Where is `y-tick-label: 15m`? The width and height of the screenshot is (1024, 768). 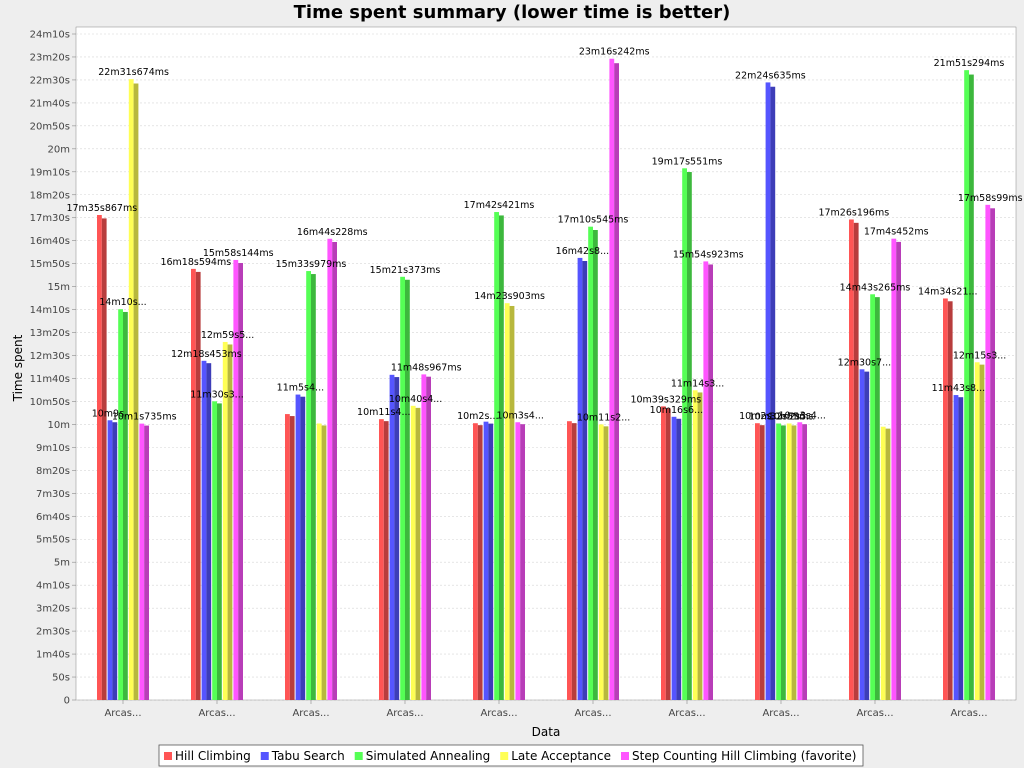 y-tick-label: 15m is located at coordinates (59, 287).